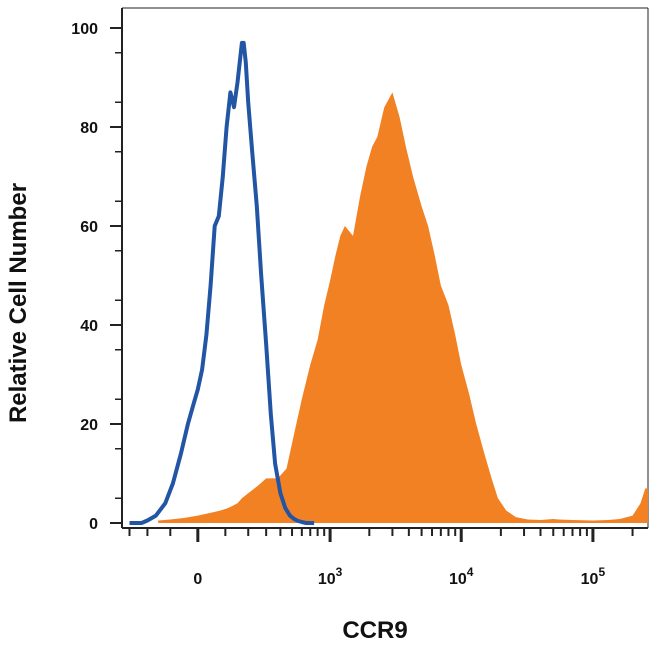 This screenshot has width=650, height=652. I want to click on y-tick-label: 80, so click(89, 128).